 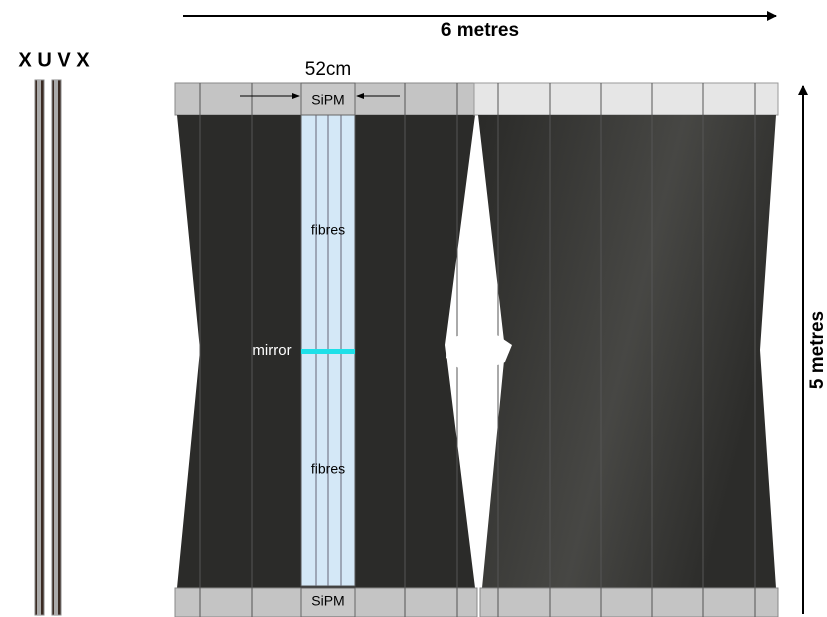 What do you see at coordinates (817, 350) in the screenshot?
I see `height-label: 5 metres` at bounding box center [817, 350].